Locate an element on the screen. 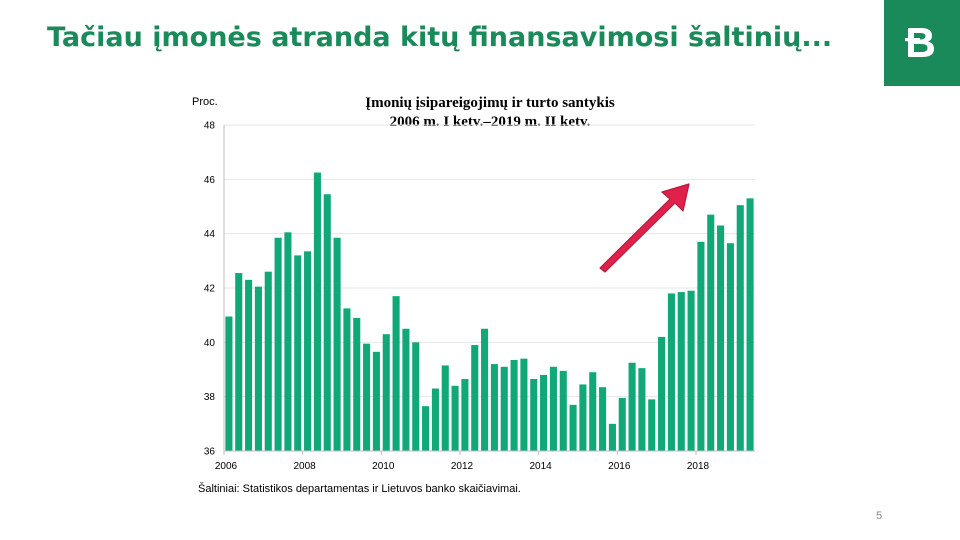 The height and width of the screenshot is (540, 960). y-tick-label: 40 is located at coordinates (210, 343).